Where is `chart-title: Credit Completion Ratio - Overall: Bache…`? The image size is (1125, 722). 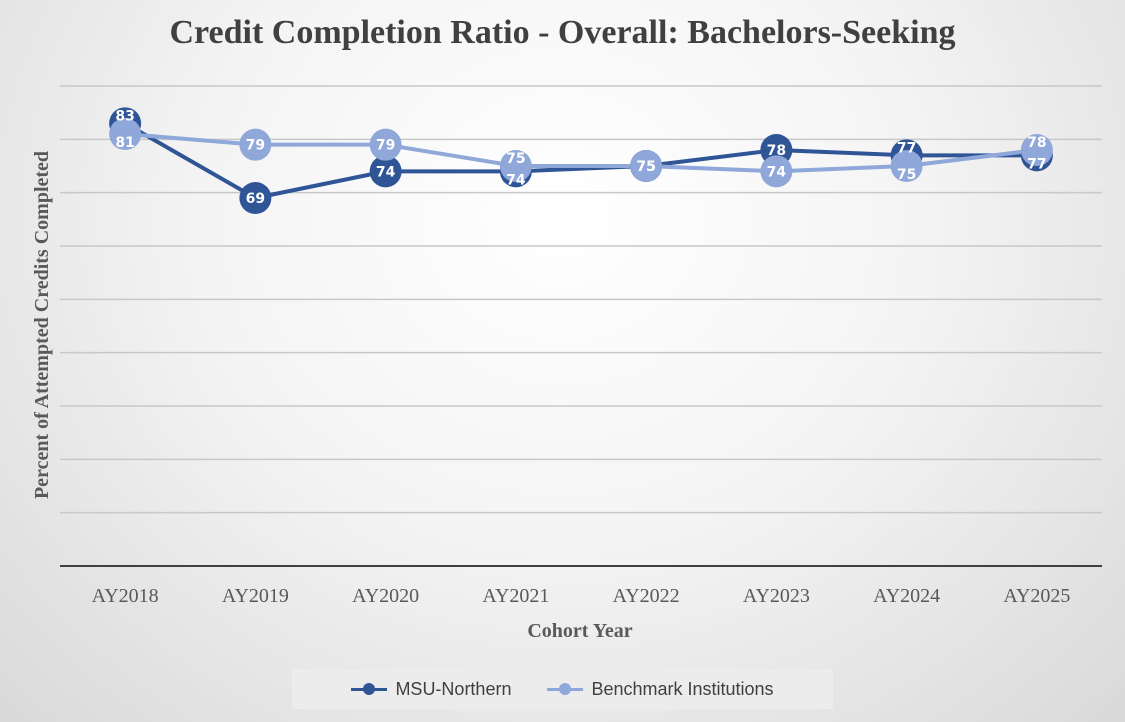 chart-title: Credit Completion Ratio - Overall: Bache… is located at coordinates (562, 32).